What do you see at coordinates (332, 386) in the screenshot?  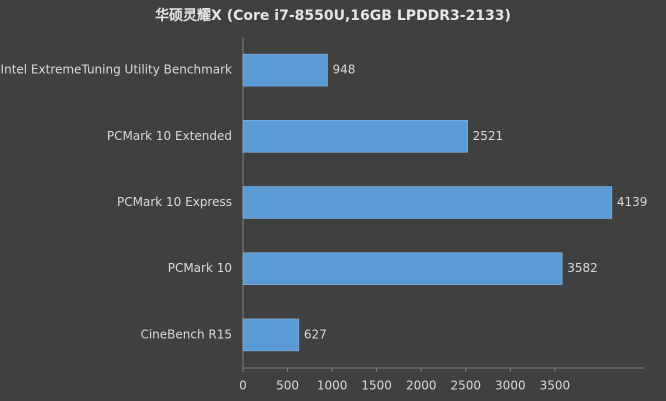 I see `x-tick-label: 1000` at bounding box center [332, 386].